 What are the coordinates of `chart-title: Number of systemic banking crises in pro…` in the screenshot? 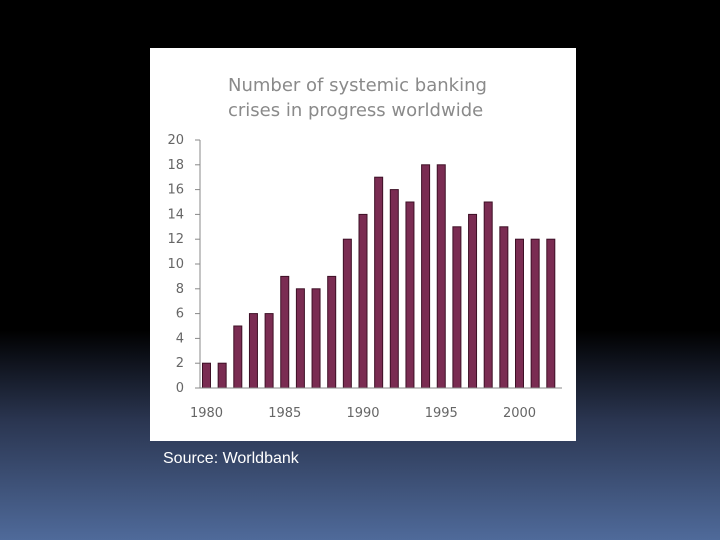 It's located at (357, 98).